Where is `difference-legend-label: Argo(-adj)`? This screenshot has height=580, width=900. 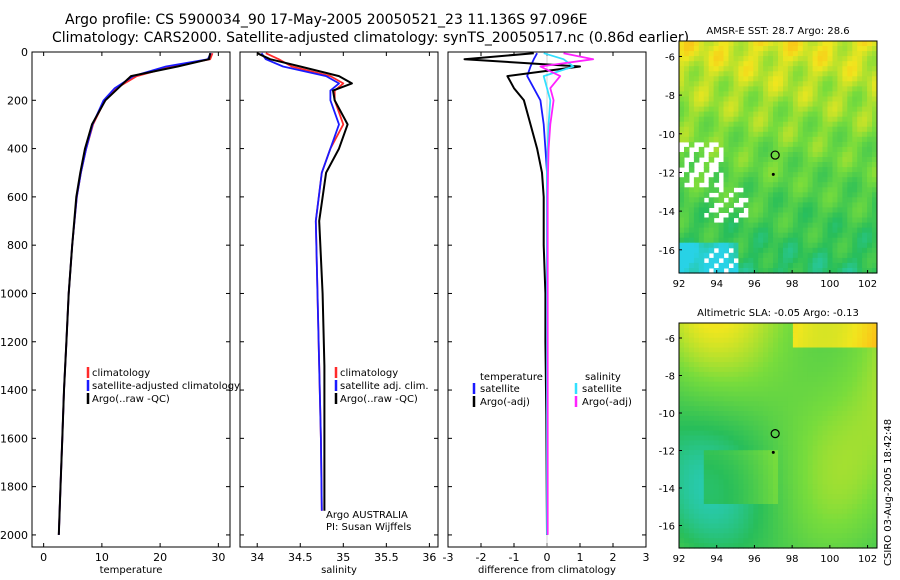
difference-legend-label: Argo(-adj) is located at coordinates (607, 402).